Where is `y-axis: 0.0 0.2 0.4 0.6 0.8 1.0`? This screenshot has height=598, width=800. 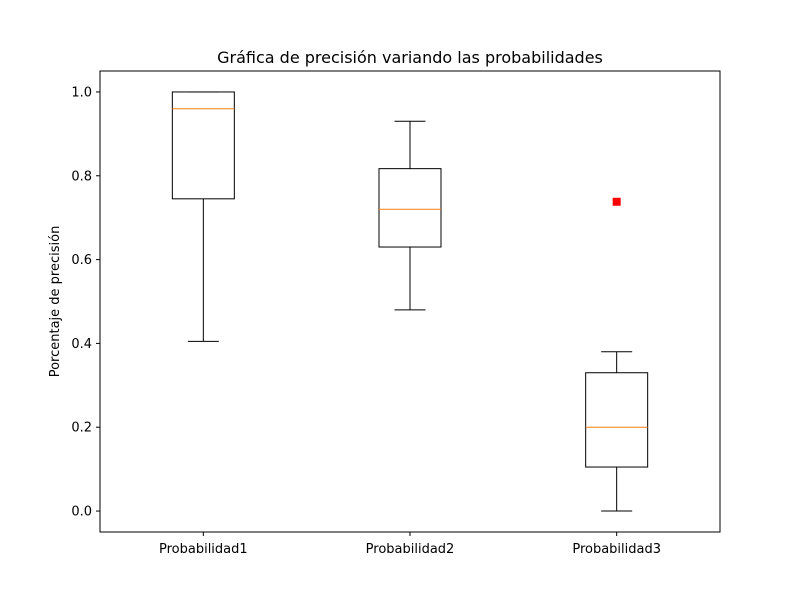
y-axis: 0.0 0.2 0.4 0.6 0.8 1.0 is located at coordinates (85, 302).